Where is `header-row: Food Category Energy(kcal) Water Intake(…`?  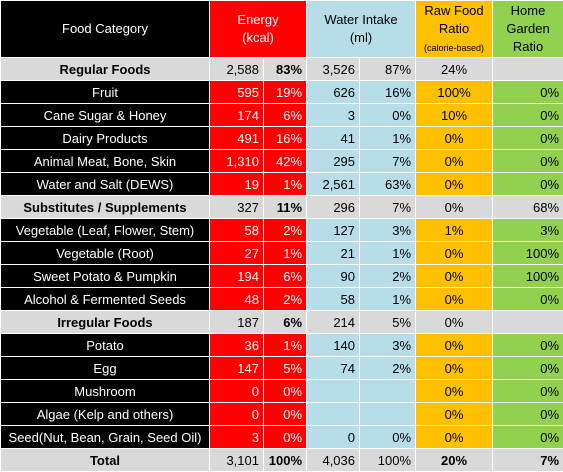
header-row: Food Category Energy(kcal) Water Intake(… is located at coordinates (282, 29).